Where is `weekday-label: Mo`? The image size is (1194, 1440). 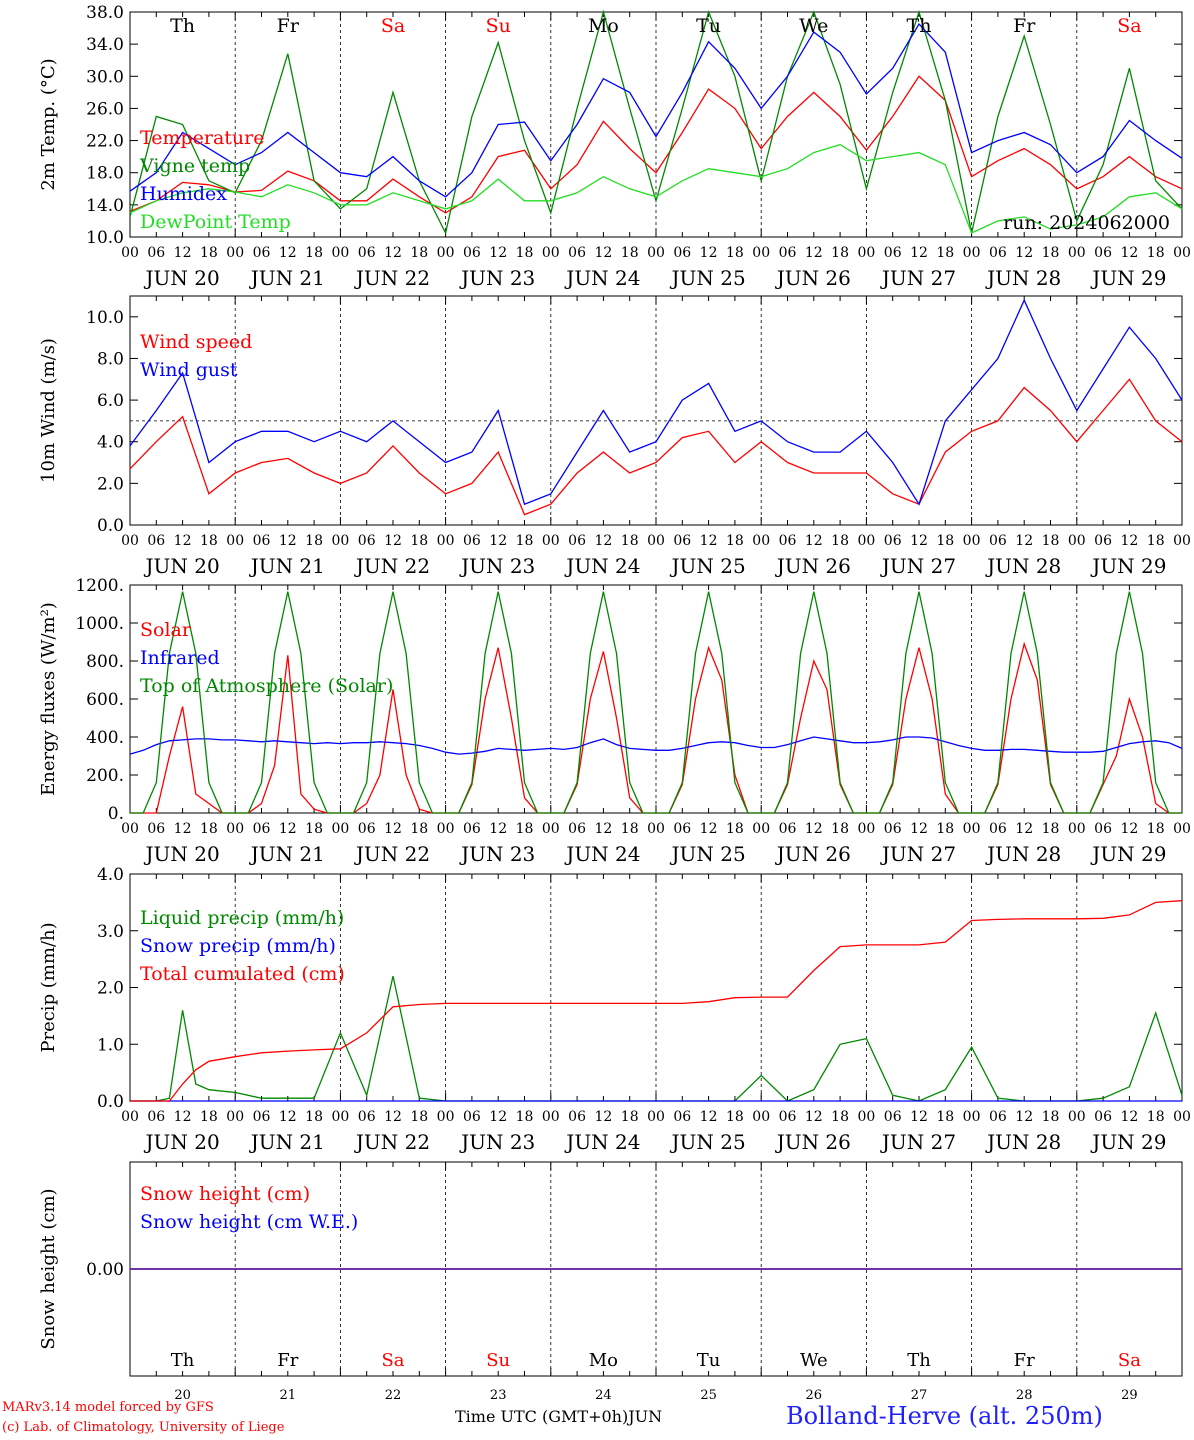 weekday-label: Mo is located at coordinates (603, 26).